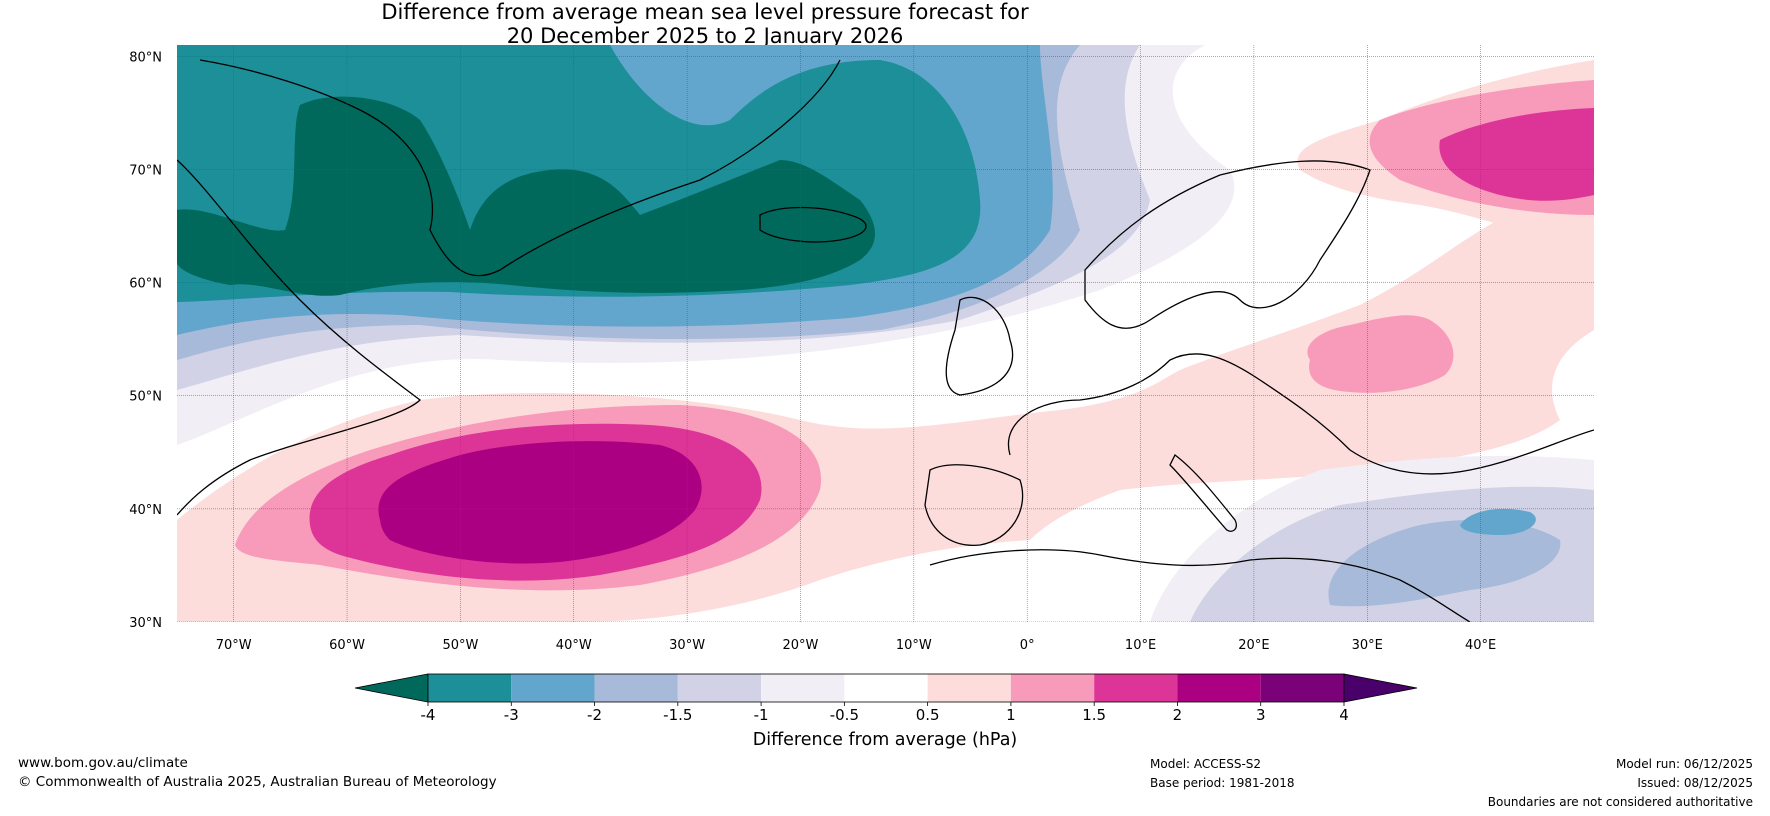  Describe the element at coordinates (914, 645) in the screenshot. I see `longitude-label: 10°W` at that location.